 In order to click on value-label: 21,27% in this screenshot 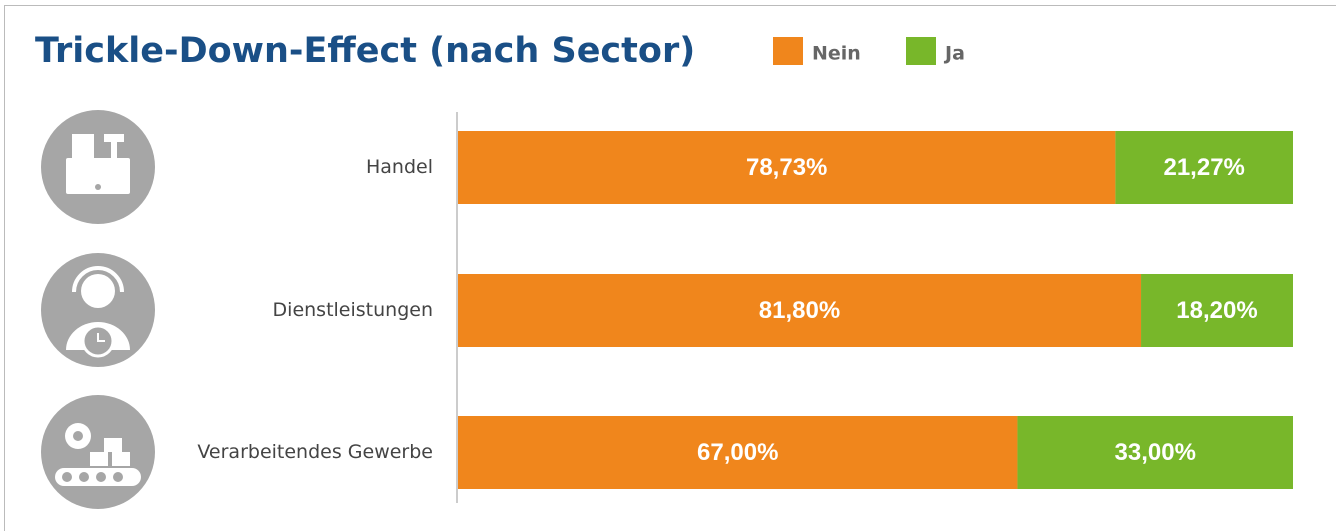, I will do `click(1203, 167)`.